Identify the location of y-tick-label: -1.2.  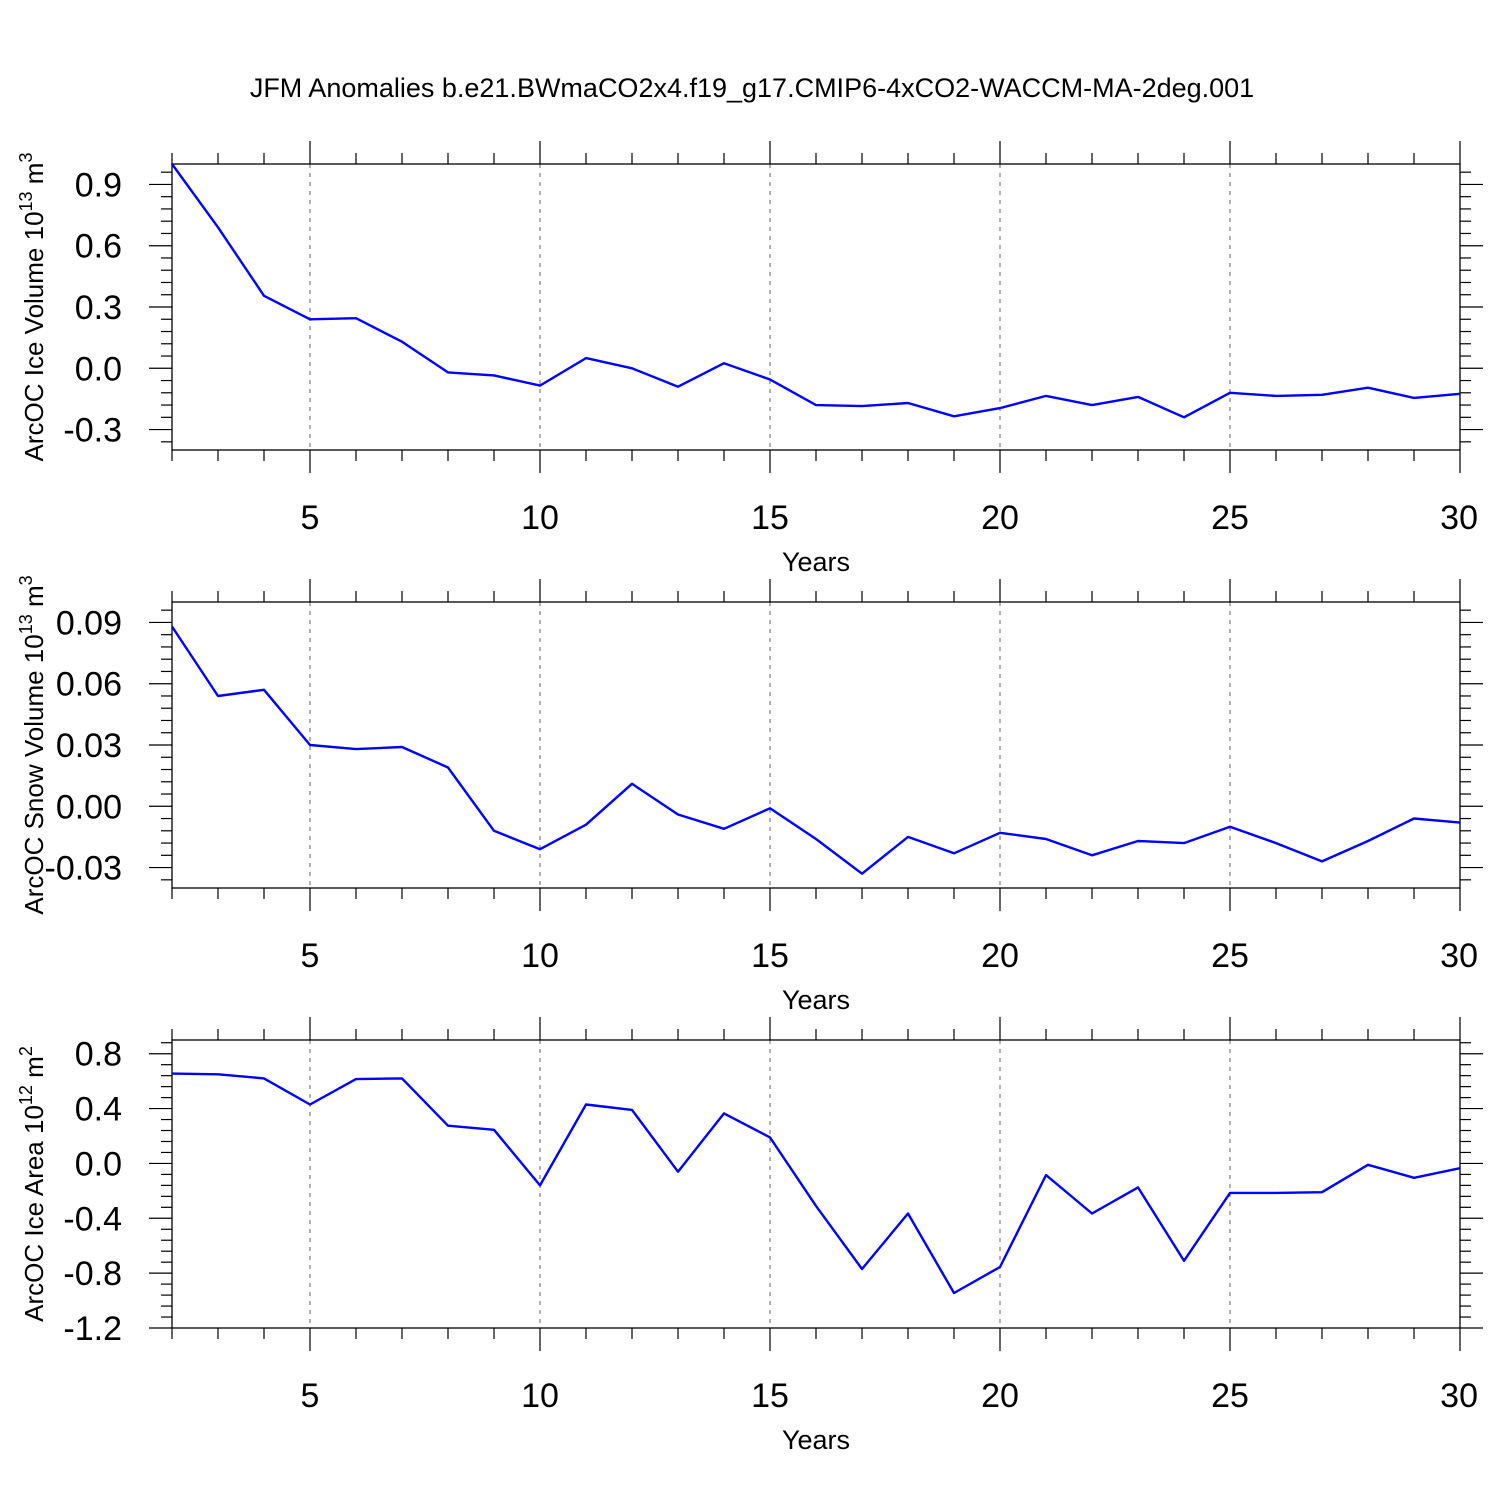
(92, 1329).